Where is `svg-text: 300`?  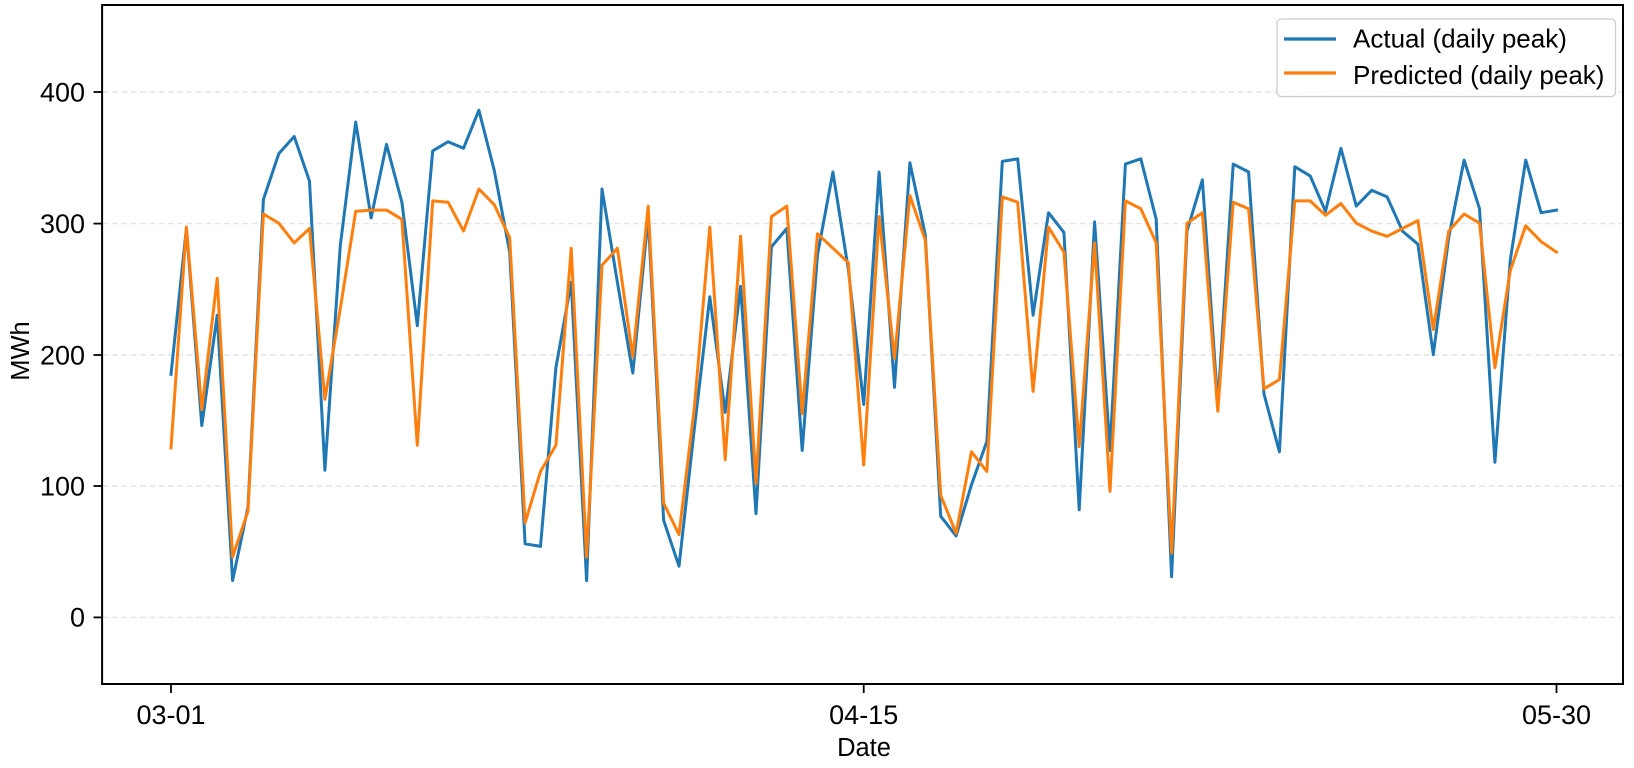 svg-text: 300 is located at coordinates (62, 224).